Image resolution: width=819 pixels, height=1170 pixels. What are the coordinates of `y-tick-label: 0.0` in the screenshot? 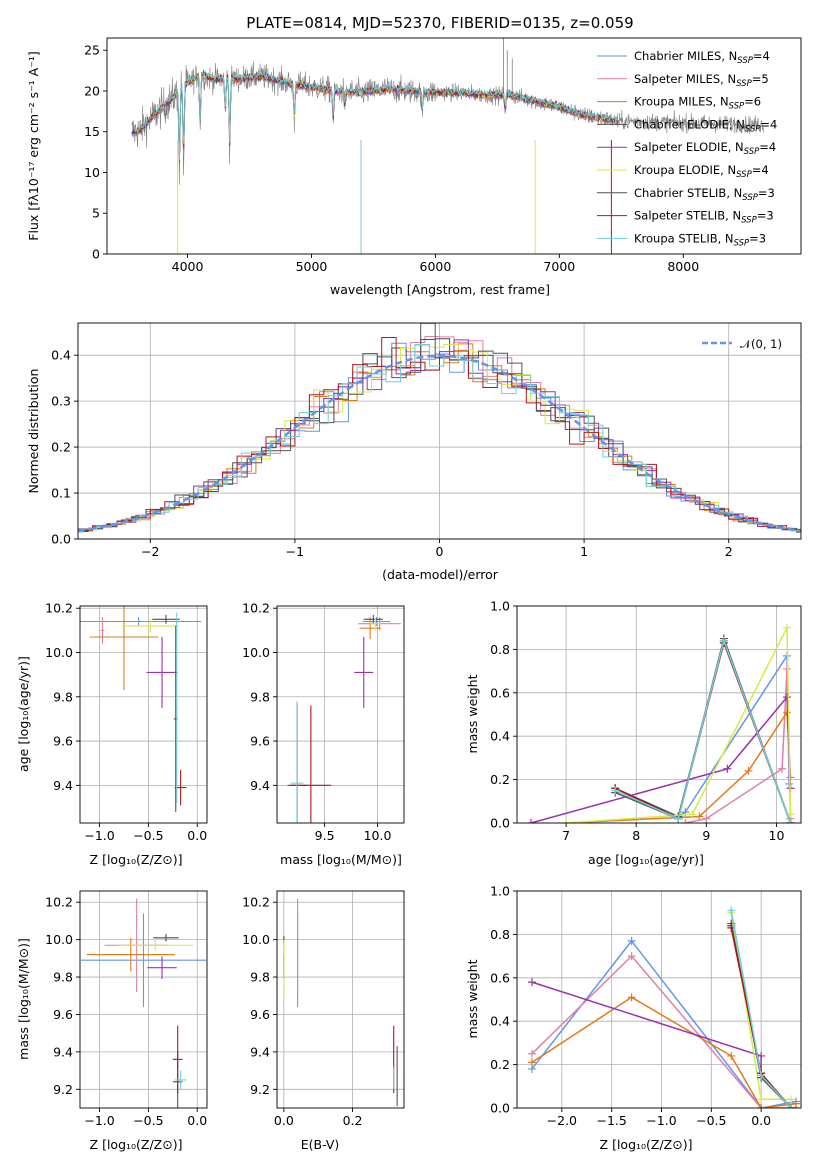 It's located at (61, 539).